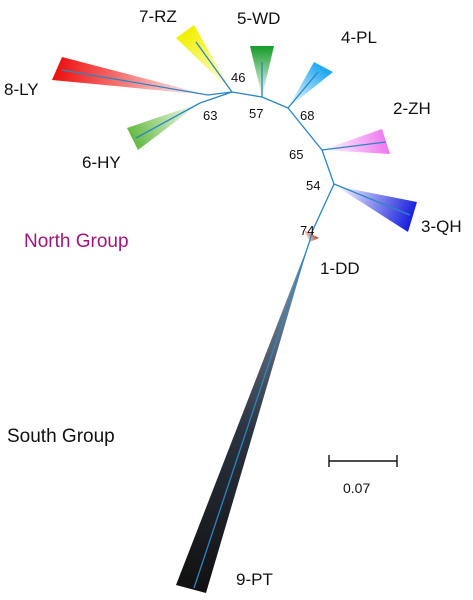 Image resolution: width=473 pixels, height=600 pixels. I want to click on support-value: 57, so click(256, 113).